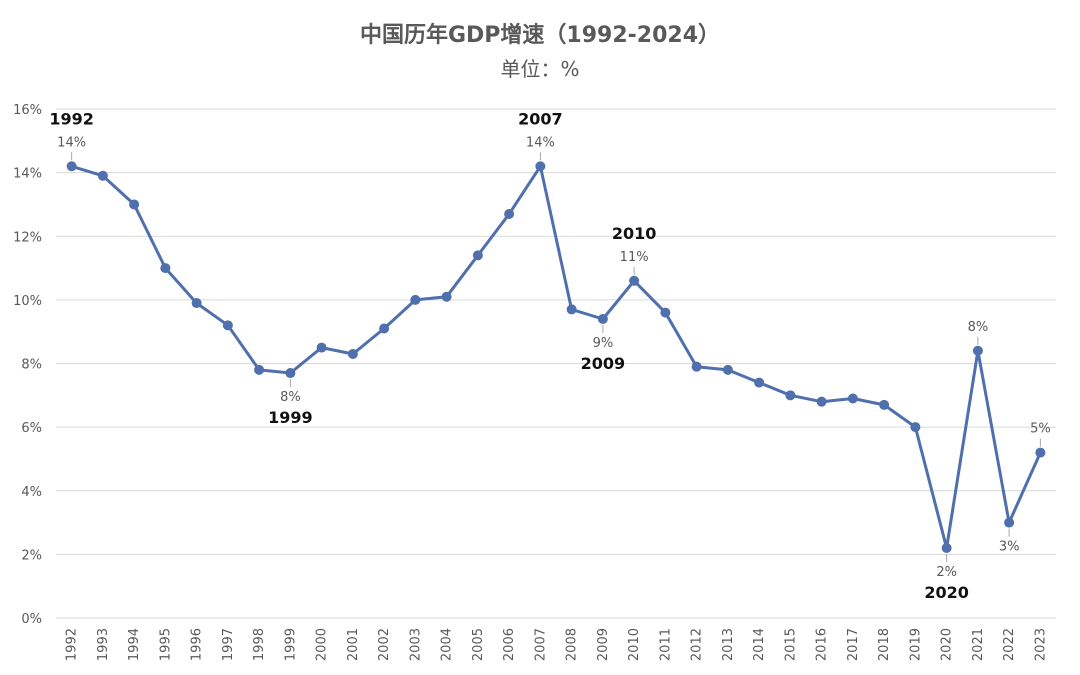 The image size is (1080, 675). I want to click on x-tick-label: 1999, so click(290, 644).